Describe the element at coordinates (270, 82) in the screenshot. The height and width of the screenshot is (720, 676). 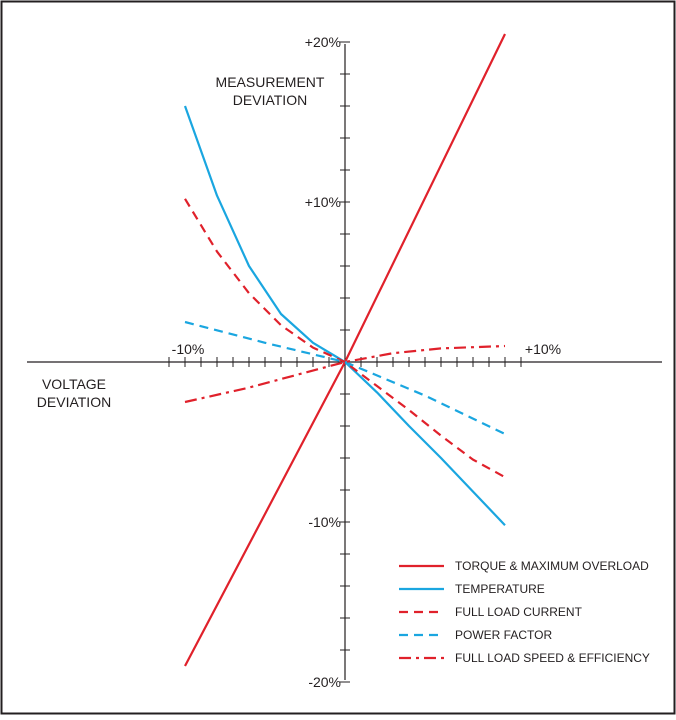
I see `y-axis-title-line-1: MEASUREMENT` at that location.